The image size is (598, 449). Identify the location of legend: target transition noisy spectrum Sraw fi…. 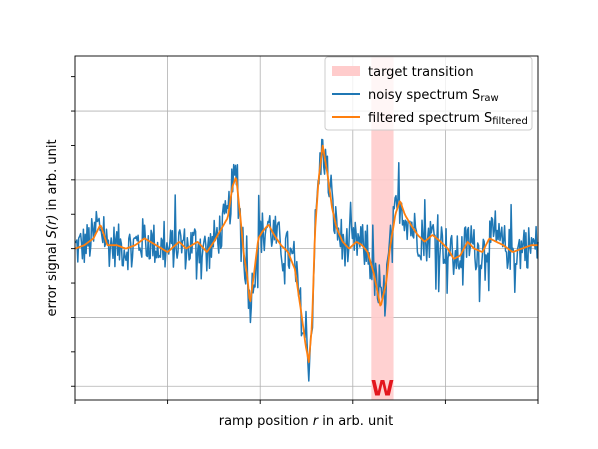
(428, 93).